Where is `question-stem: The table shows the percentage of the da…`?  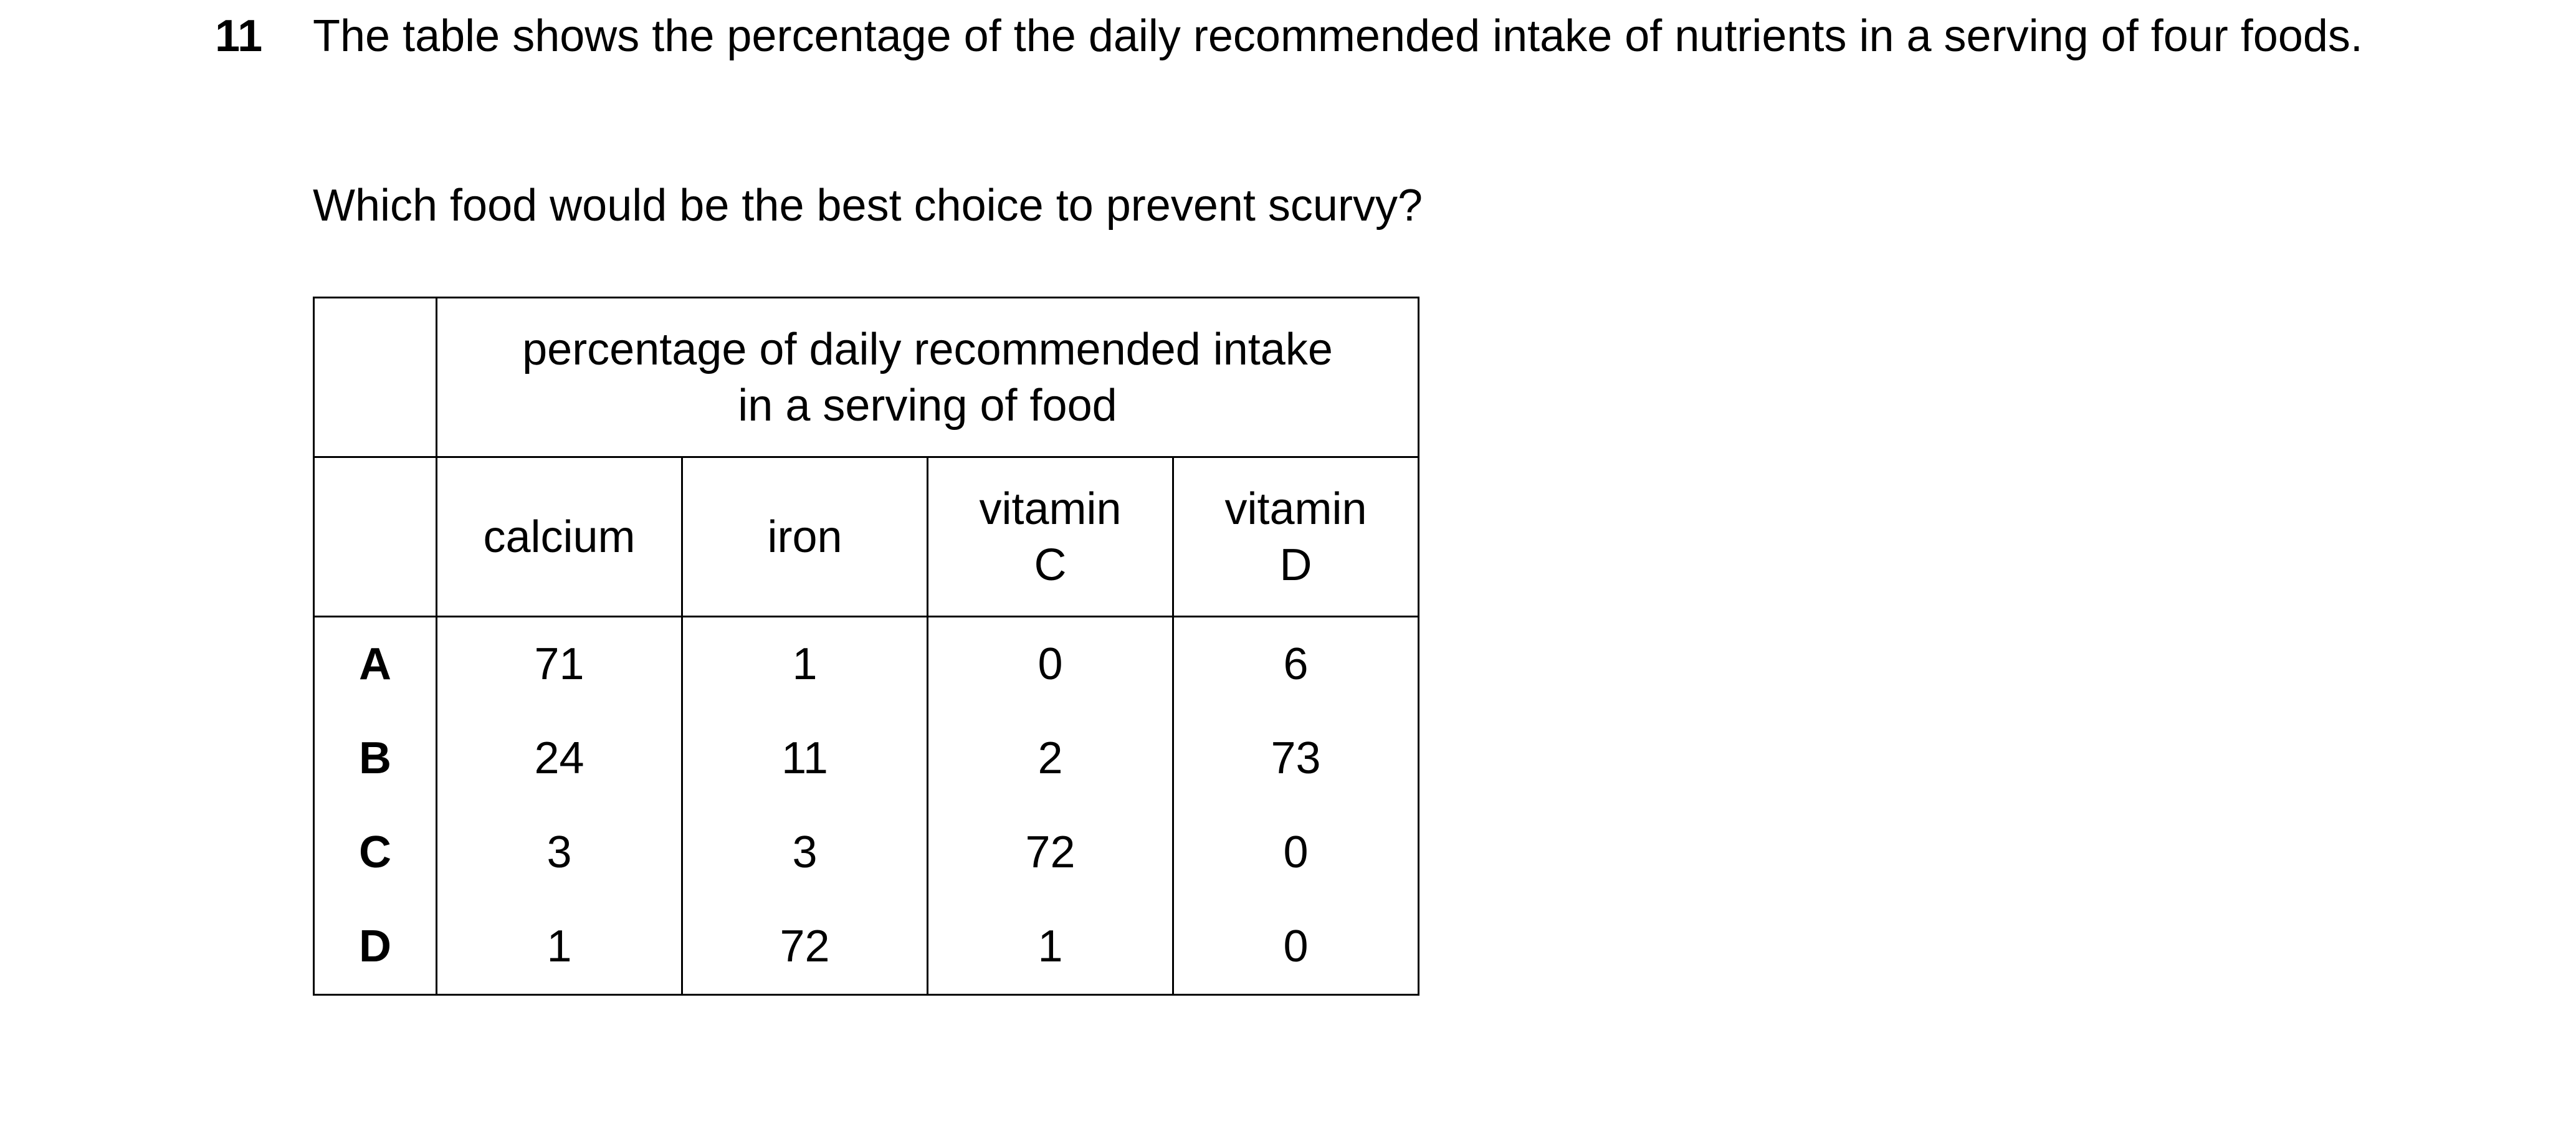 question-stem: The table shows the percentage of the da… is located at coordinates (1338, 36).